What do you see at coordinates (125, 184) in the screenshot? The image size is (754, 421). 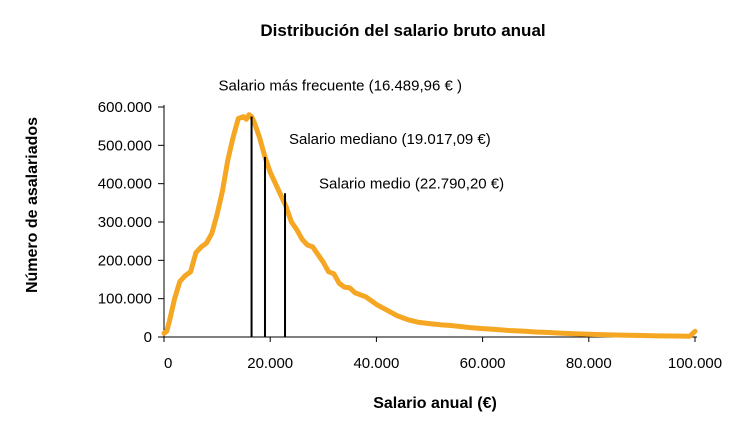 I see `y-tick-label: 400.000` at bounding box center [125, 184].